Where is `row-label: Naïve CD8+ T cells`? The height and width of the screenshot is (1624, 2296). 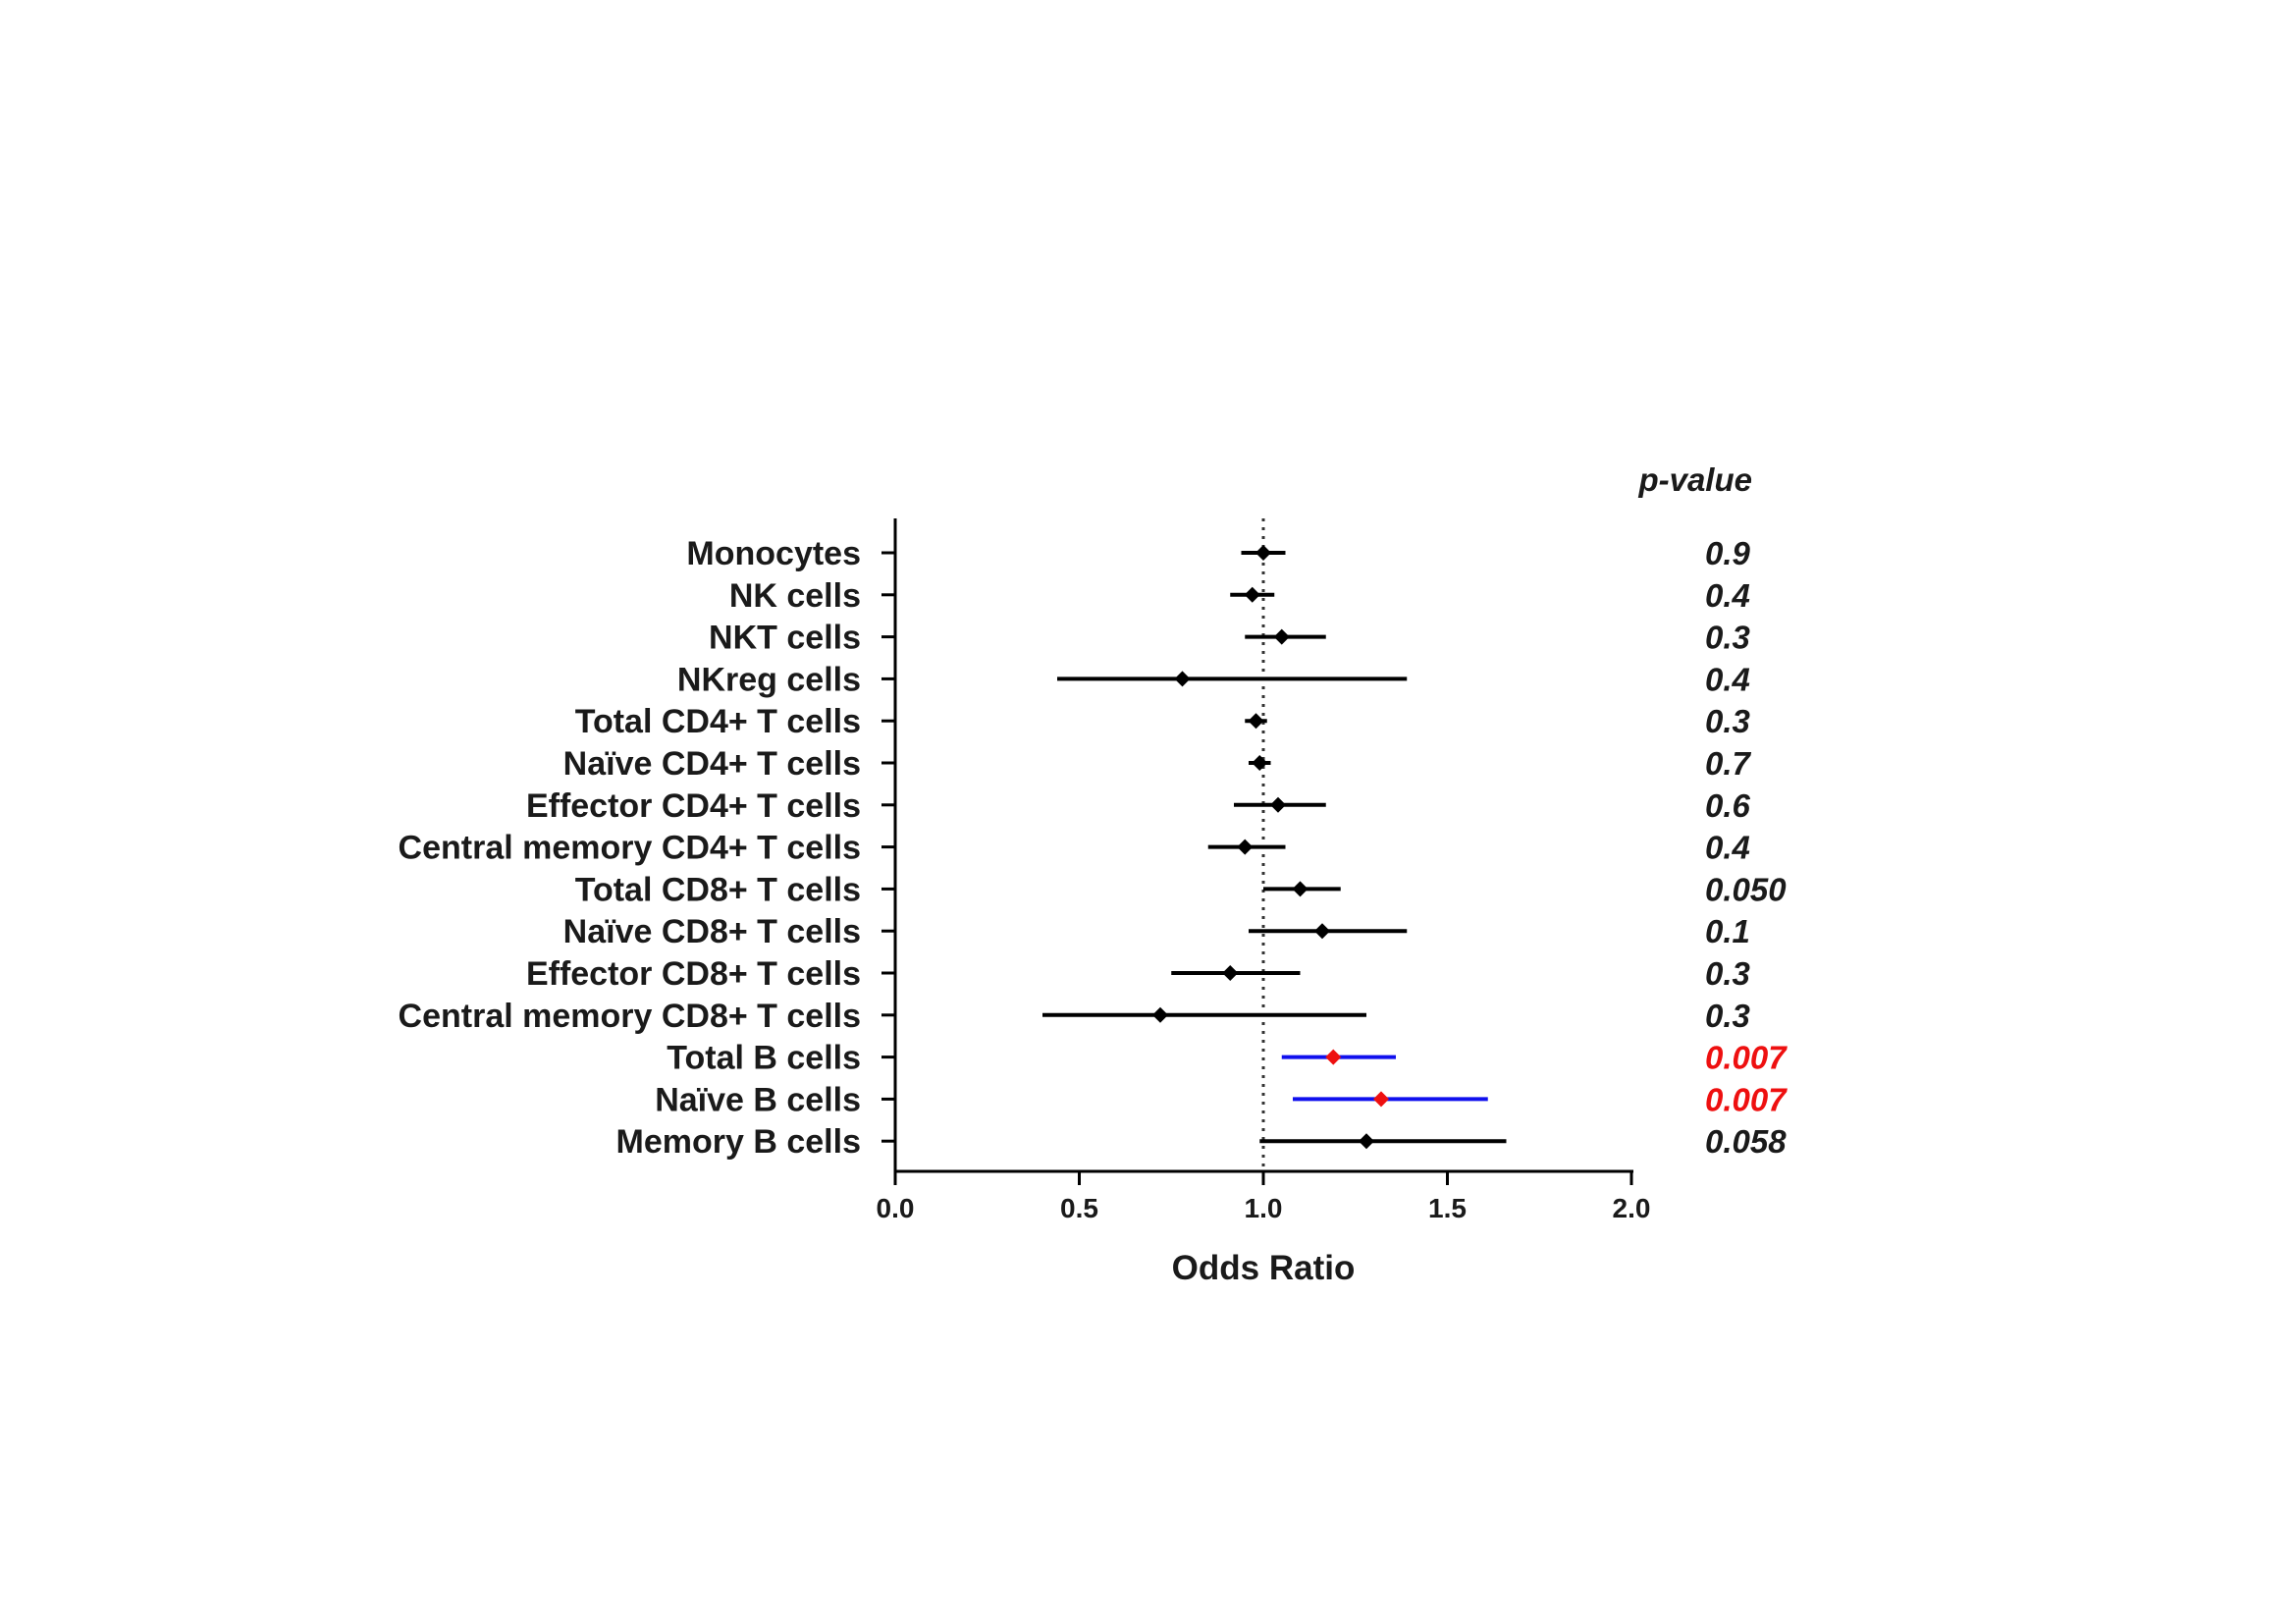
row-label: Naïve CD8+ T cells is located at coordinates (712, 931).